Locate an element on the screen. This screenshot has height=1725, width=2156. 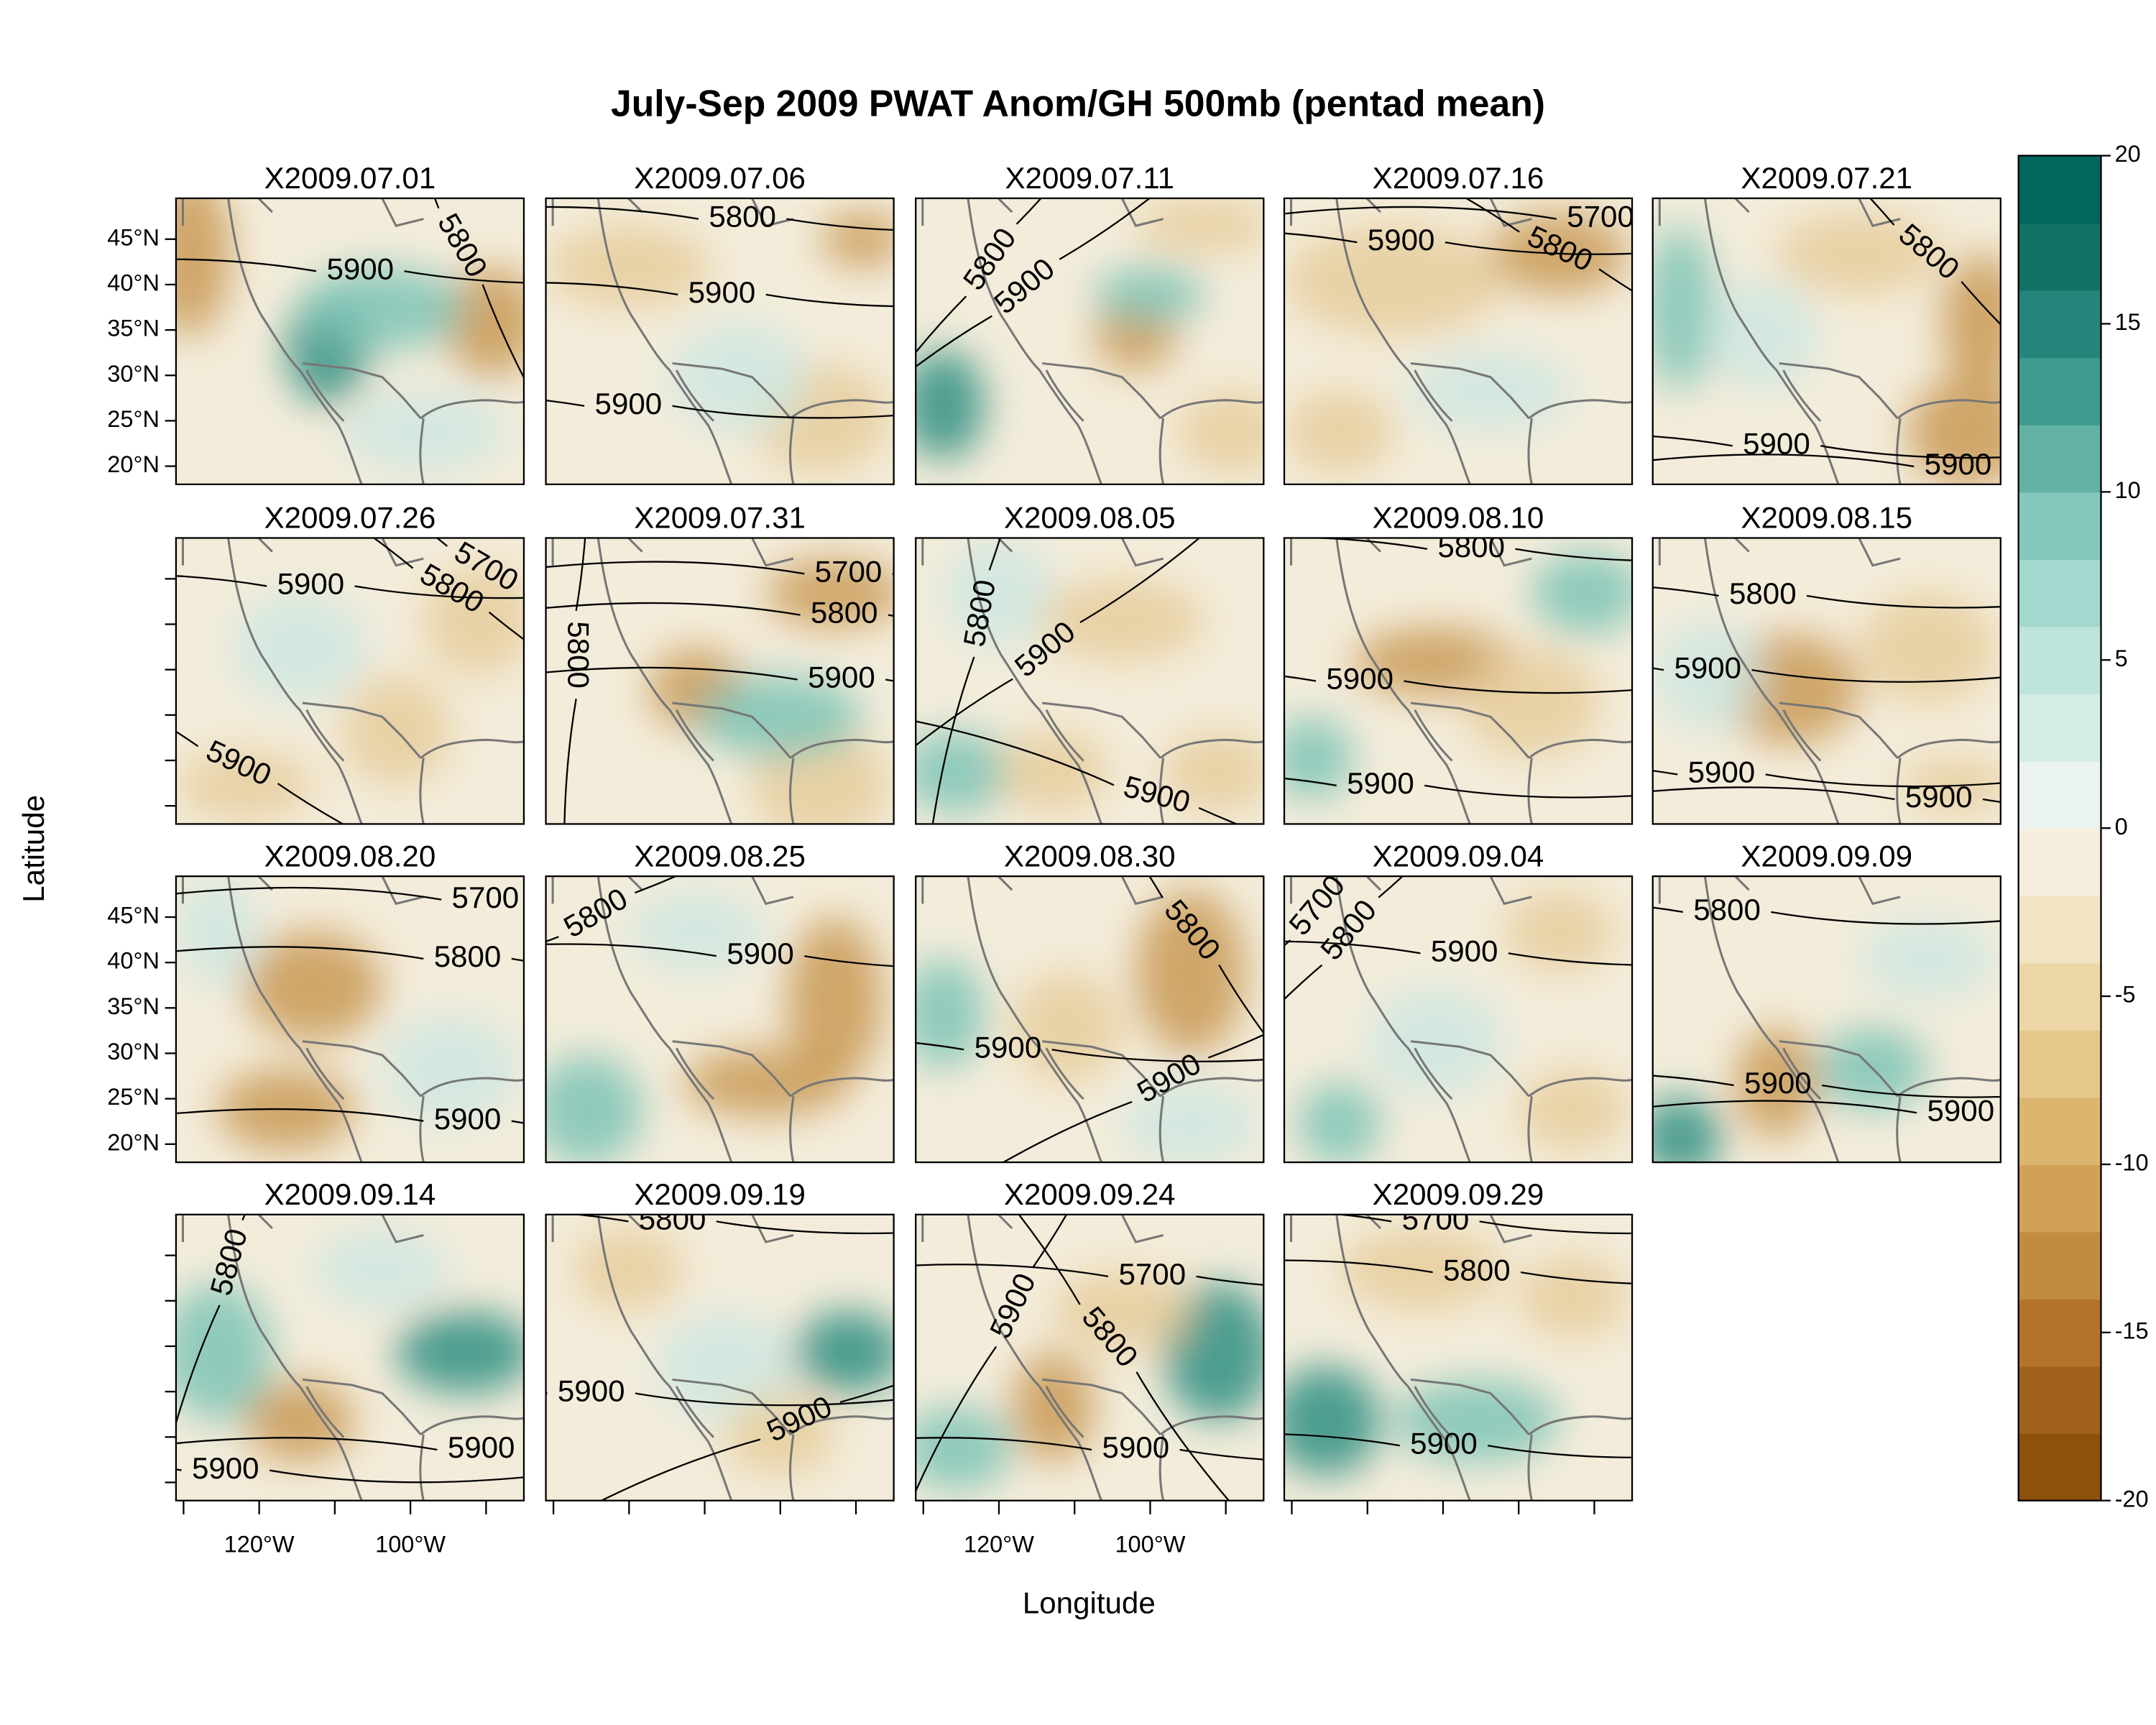
y-tick-label: 45°N is located at coordinates (133, 237).